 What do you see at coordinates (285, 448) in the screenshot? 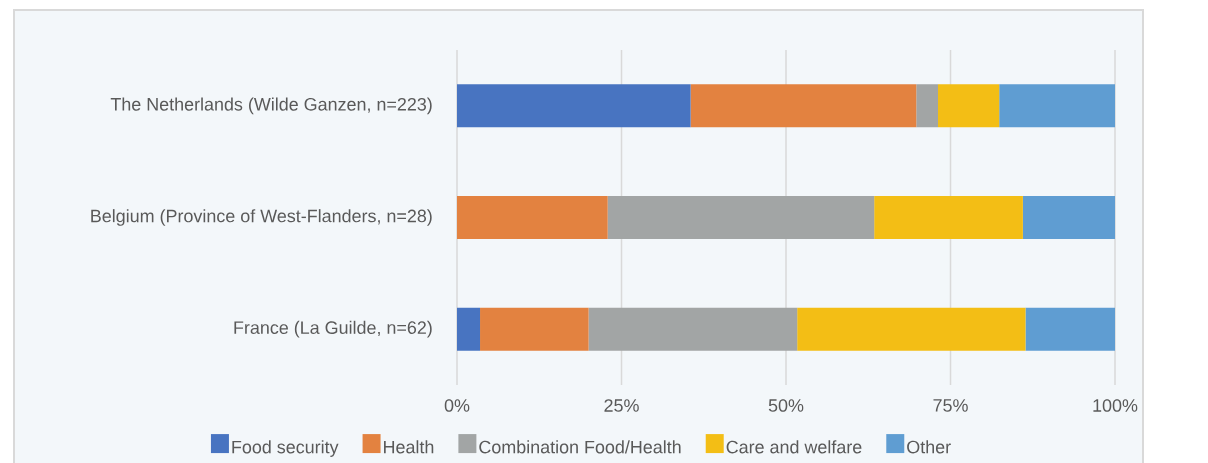
I see `legend-label: Food security` at bounding box center [285, 448].